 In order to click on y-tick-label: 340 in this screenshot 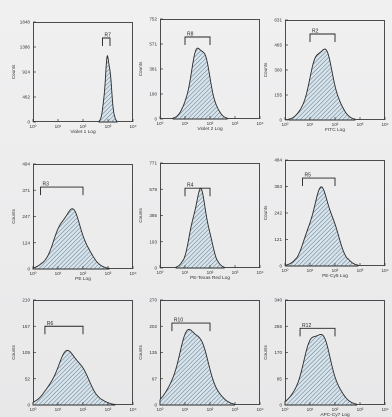, I will do `click(278, 300)`.